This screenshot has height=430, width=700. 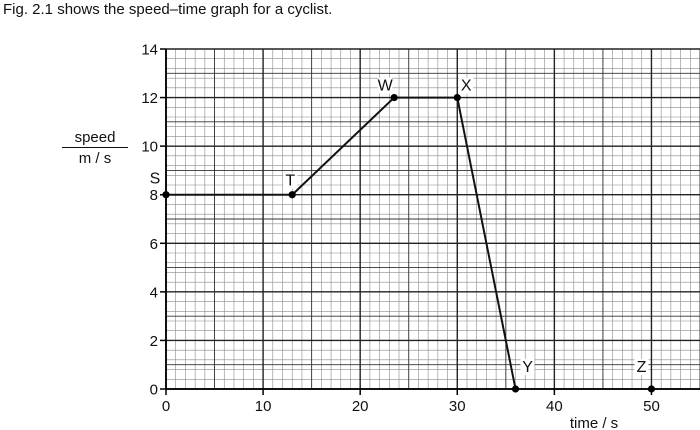 What do you see at coordinates (457, 97) in the screenshot?
I see `data-point-x` at bounding box center [457, 97].